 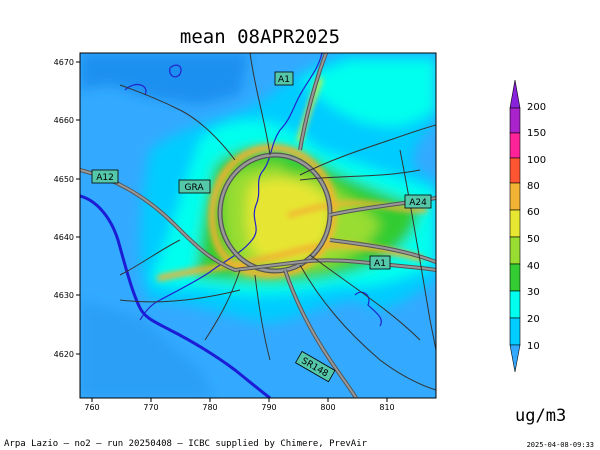 I want to click on x-tick-label: 800, so click(x=327, y=407).